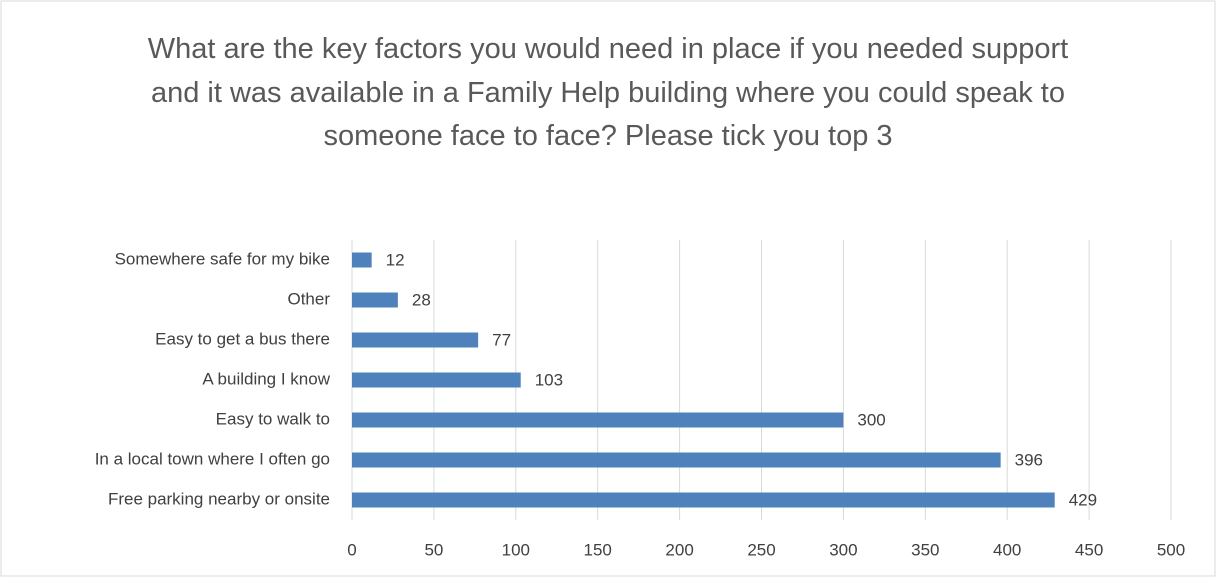 This screenshot has height=578, width=1217. Describe the element at coordinates (516, 549) in the screenshot. I see `x-tick-label: 100` at that location.